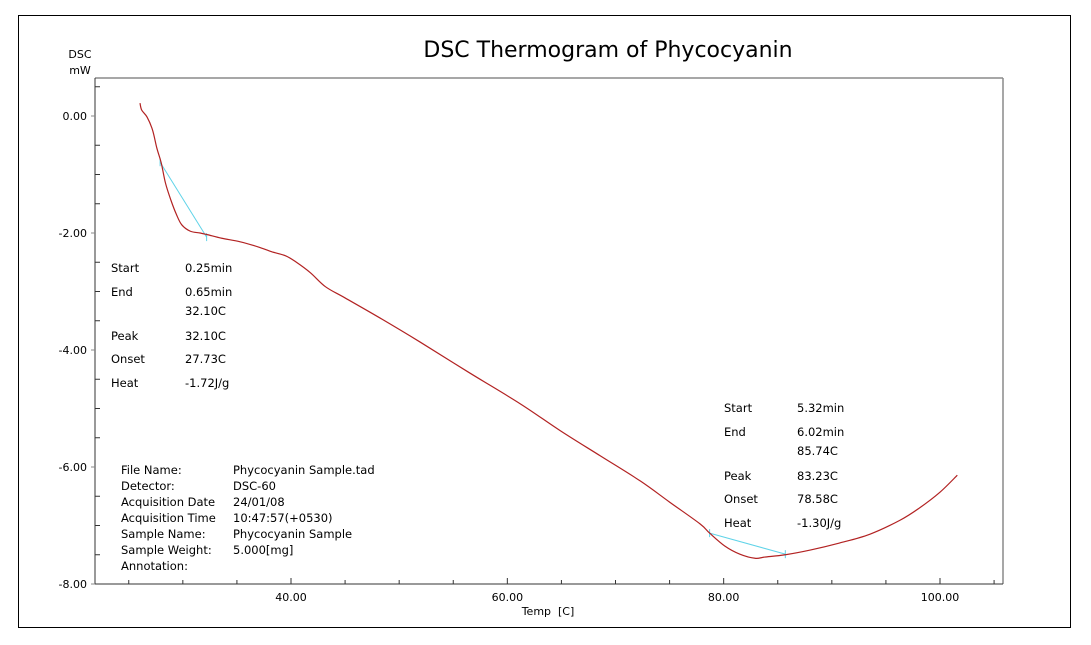 The height and width of the screenshot is (645, 1091). I want to click on file-info-label: Acquisition Time, so click(168, 518).